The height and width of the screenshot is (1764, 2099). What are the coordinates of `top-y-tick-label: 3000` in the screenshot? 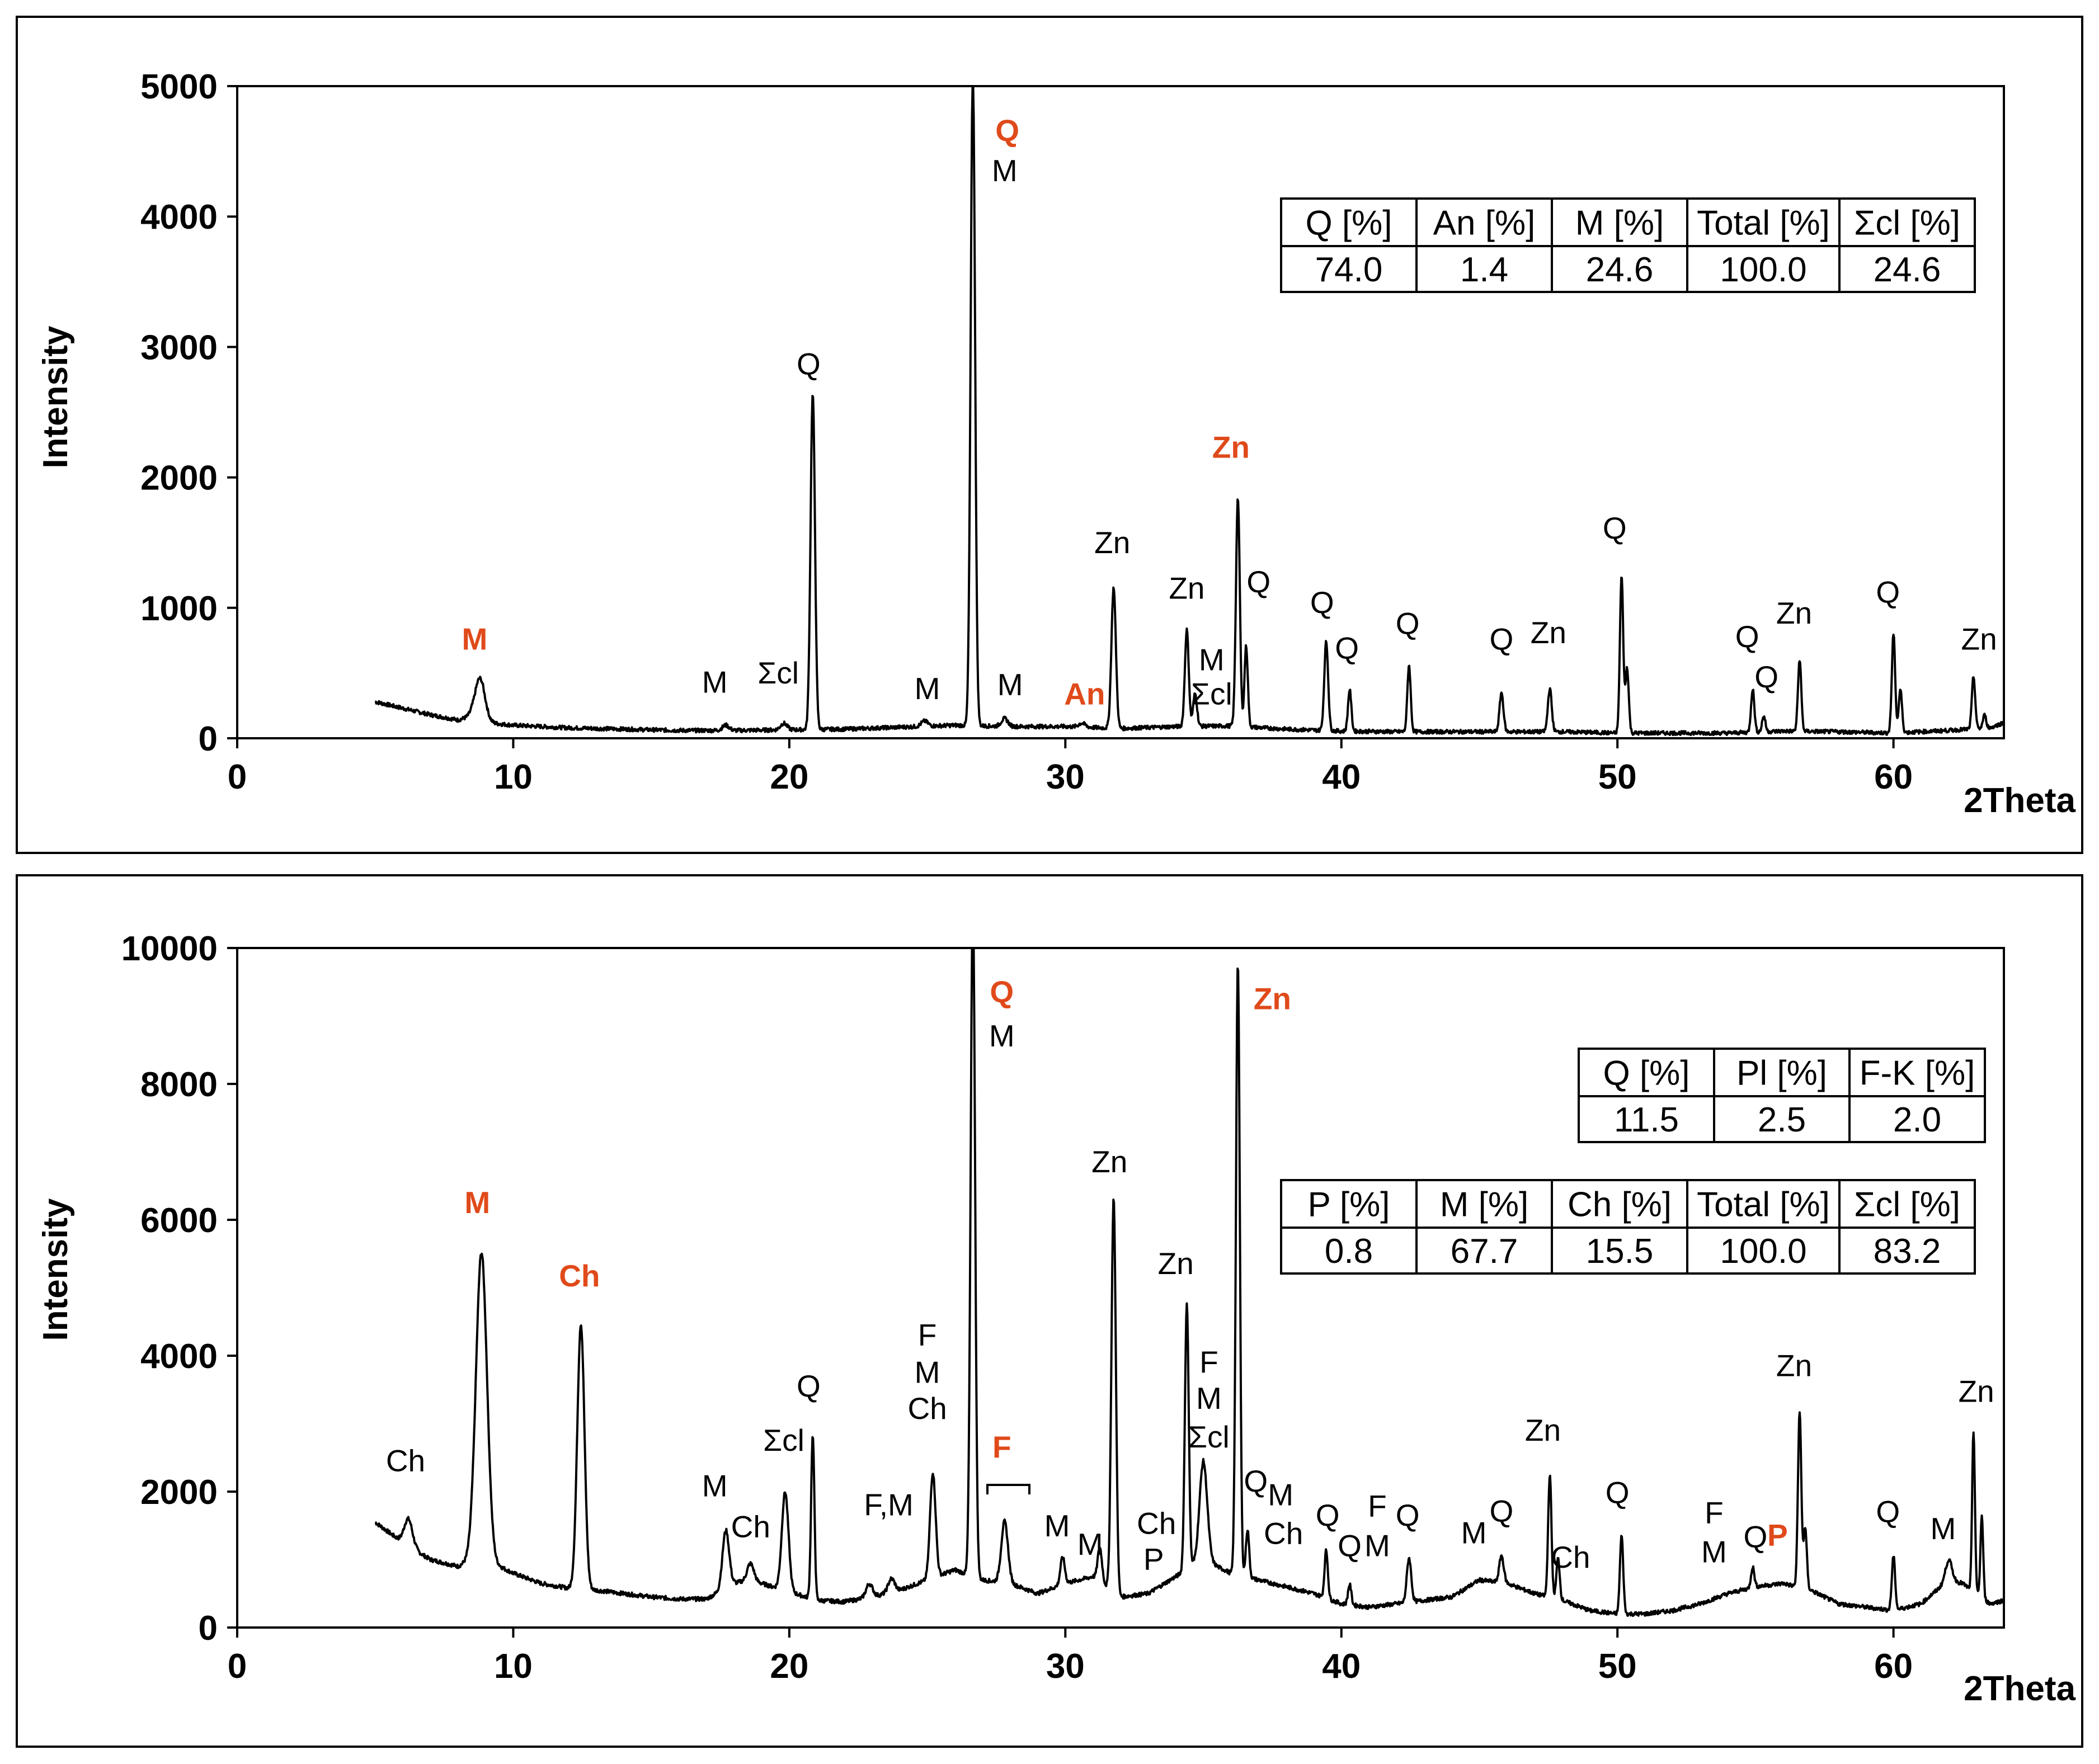 It's located at (179, 347).